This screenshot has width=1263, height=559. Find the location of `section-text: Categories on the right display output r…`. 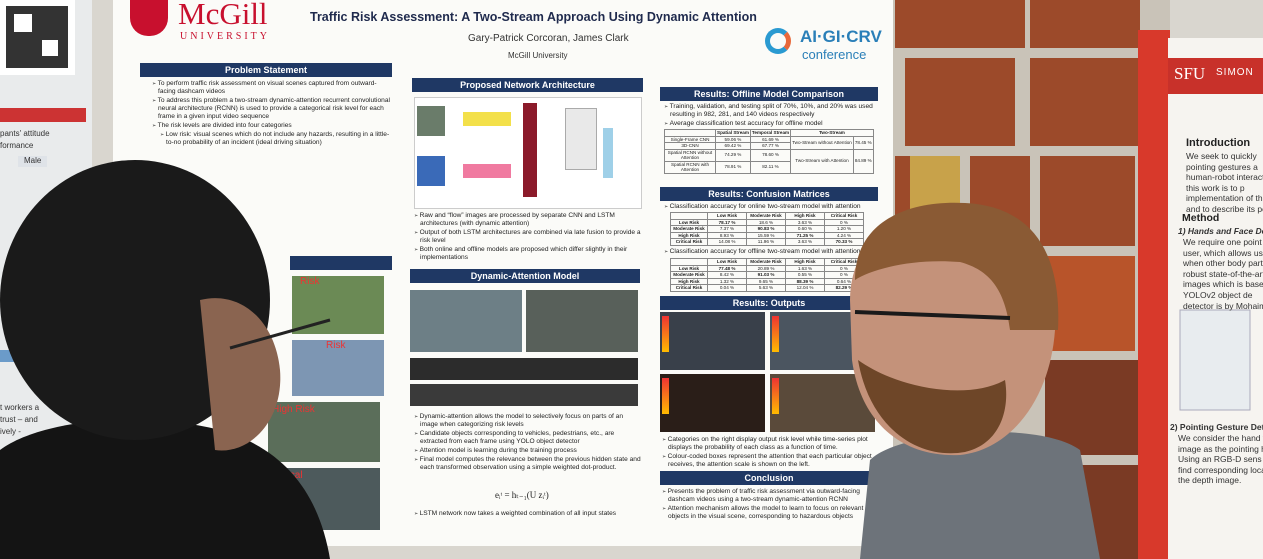

section-text: Categories on the right display output r… is located at coordinates (770, 453).